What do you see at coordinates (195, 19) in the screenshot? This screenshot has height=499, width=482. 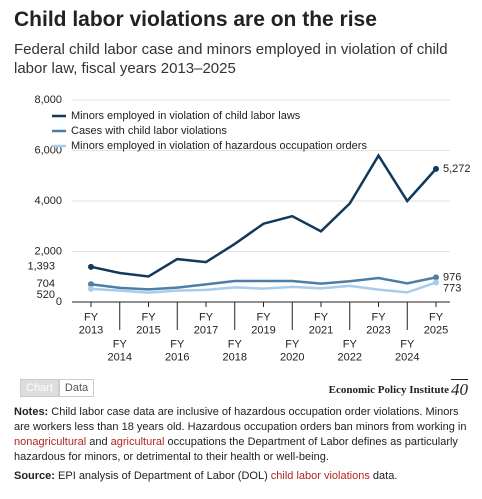 I see `chart-title: Child labor violations are on the rise` at bounding box center [195, 19].